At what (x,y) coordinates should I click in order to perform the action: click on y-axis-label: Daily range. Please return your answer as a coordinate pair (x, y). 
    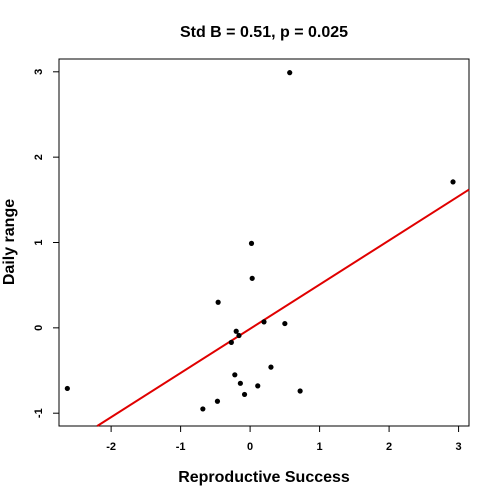
    Looking at the image, I should click on (9, 242).